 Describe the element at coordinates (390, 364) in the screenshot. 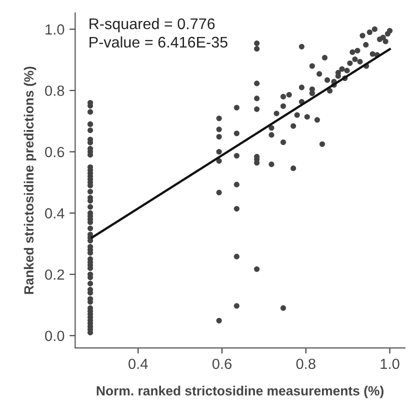

I see `x-tick-label: 1.0` at that location.